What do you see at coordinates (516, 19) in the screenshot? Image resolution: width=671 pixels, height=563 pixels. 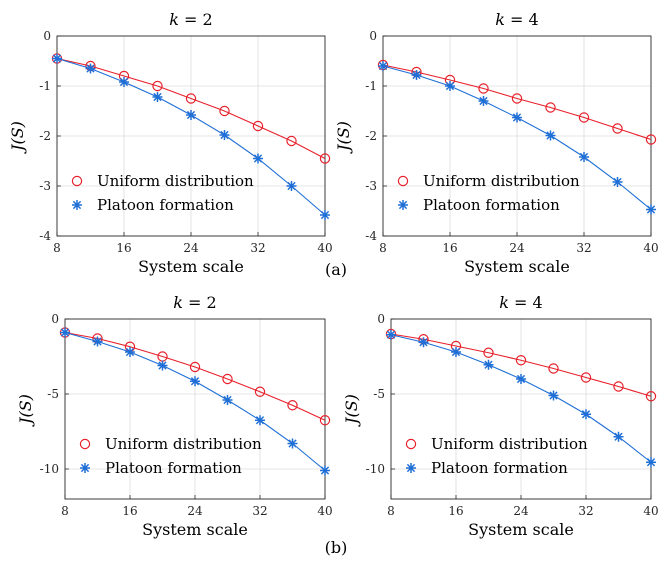 I see `chart-title: k = 4` at bounding box center [516, 19].